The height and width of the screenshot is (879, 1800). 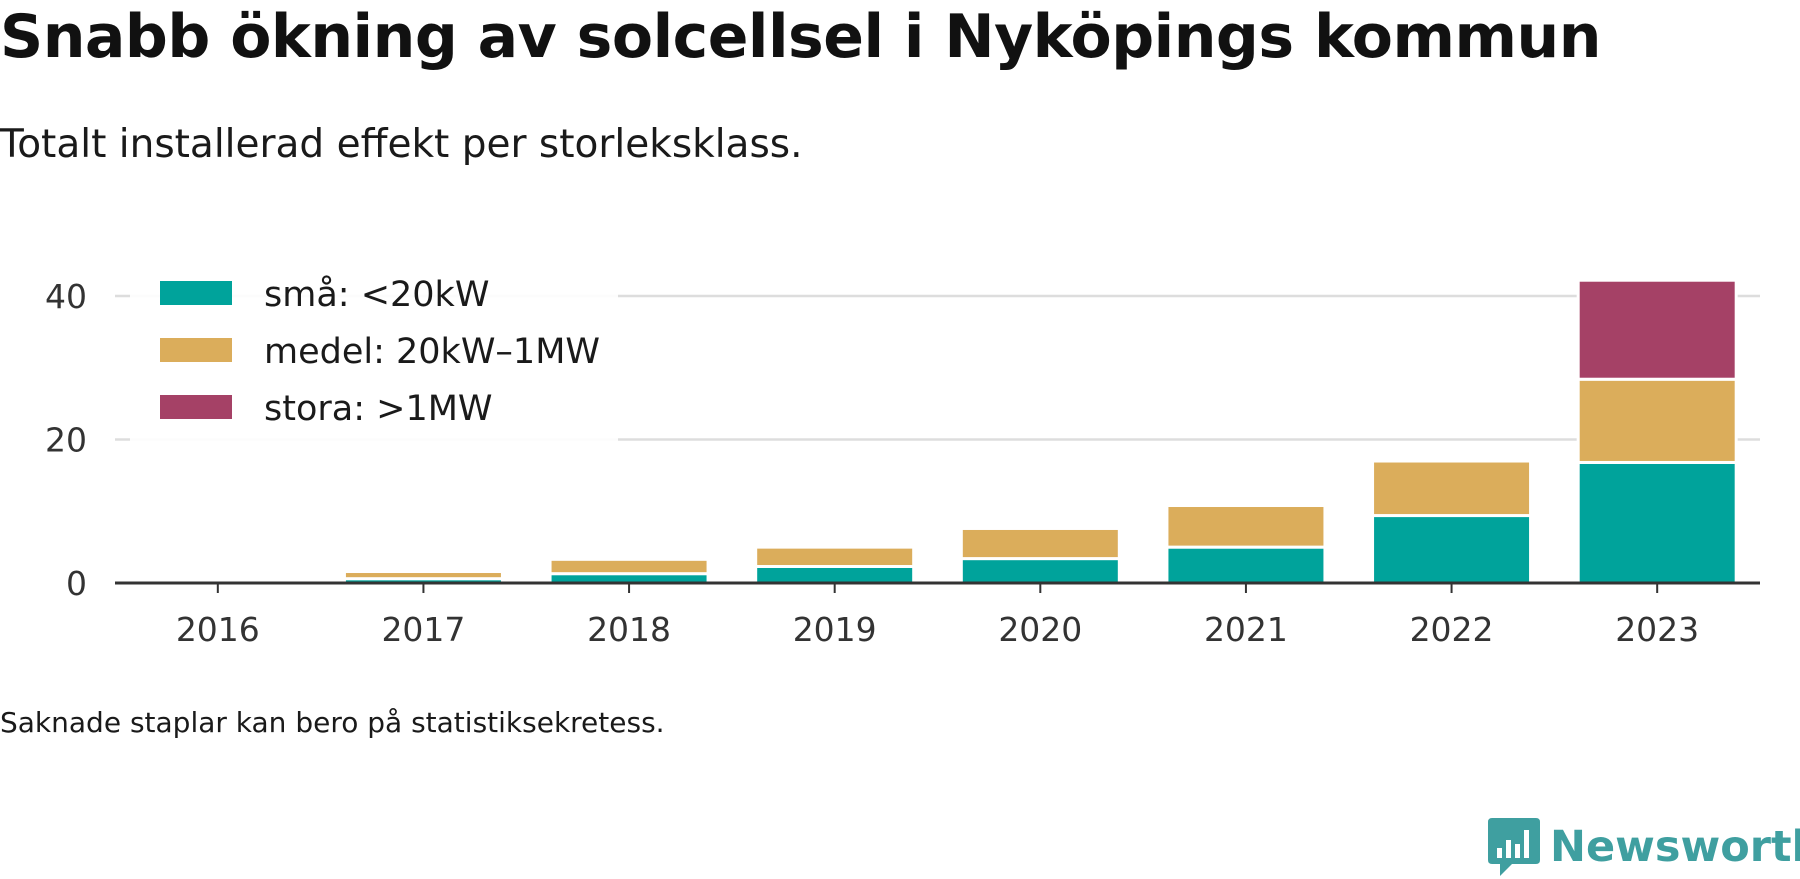 What do you see at coordinates (1675, 847) in the screenshot?
I see `brand-name: Newsworthy` at bounding box center [1675, 847].